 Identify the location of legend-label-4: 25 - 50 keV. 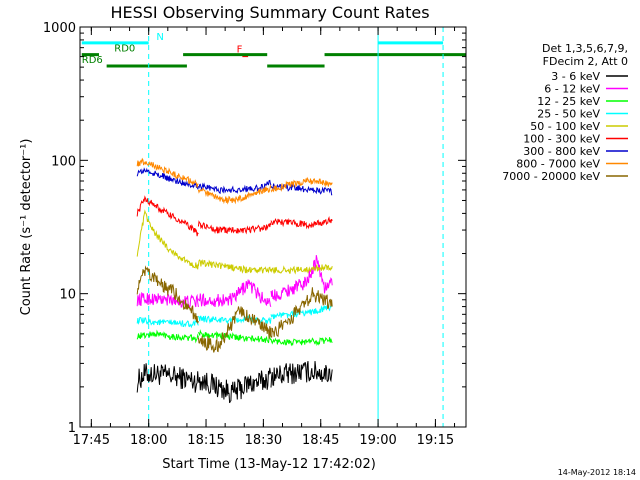
(568, 114).